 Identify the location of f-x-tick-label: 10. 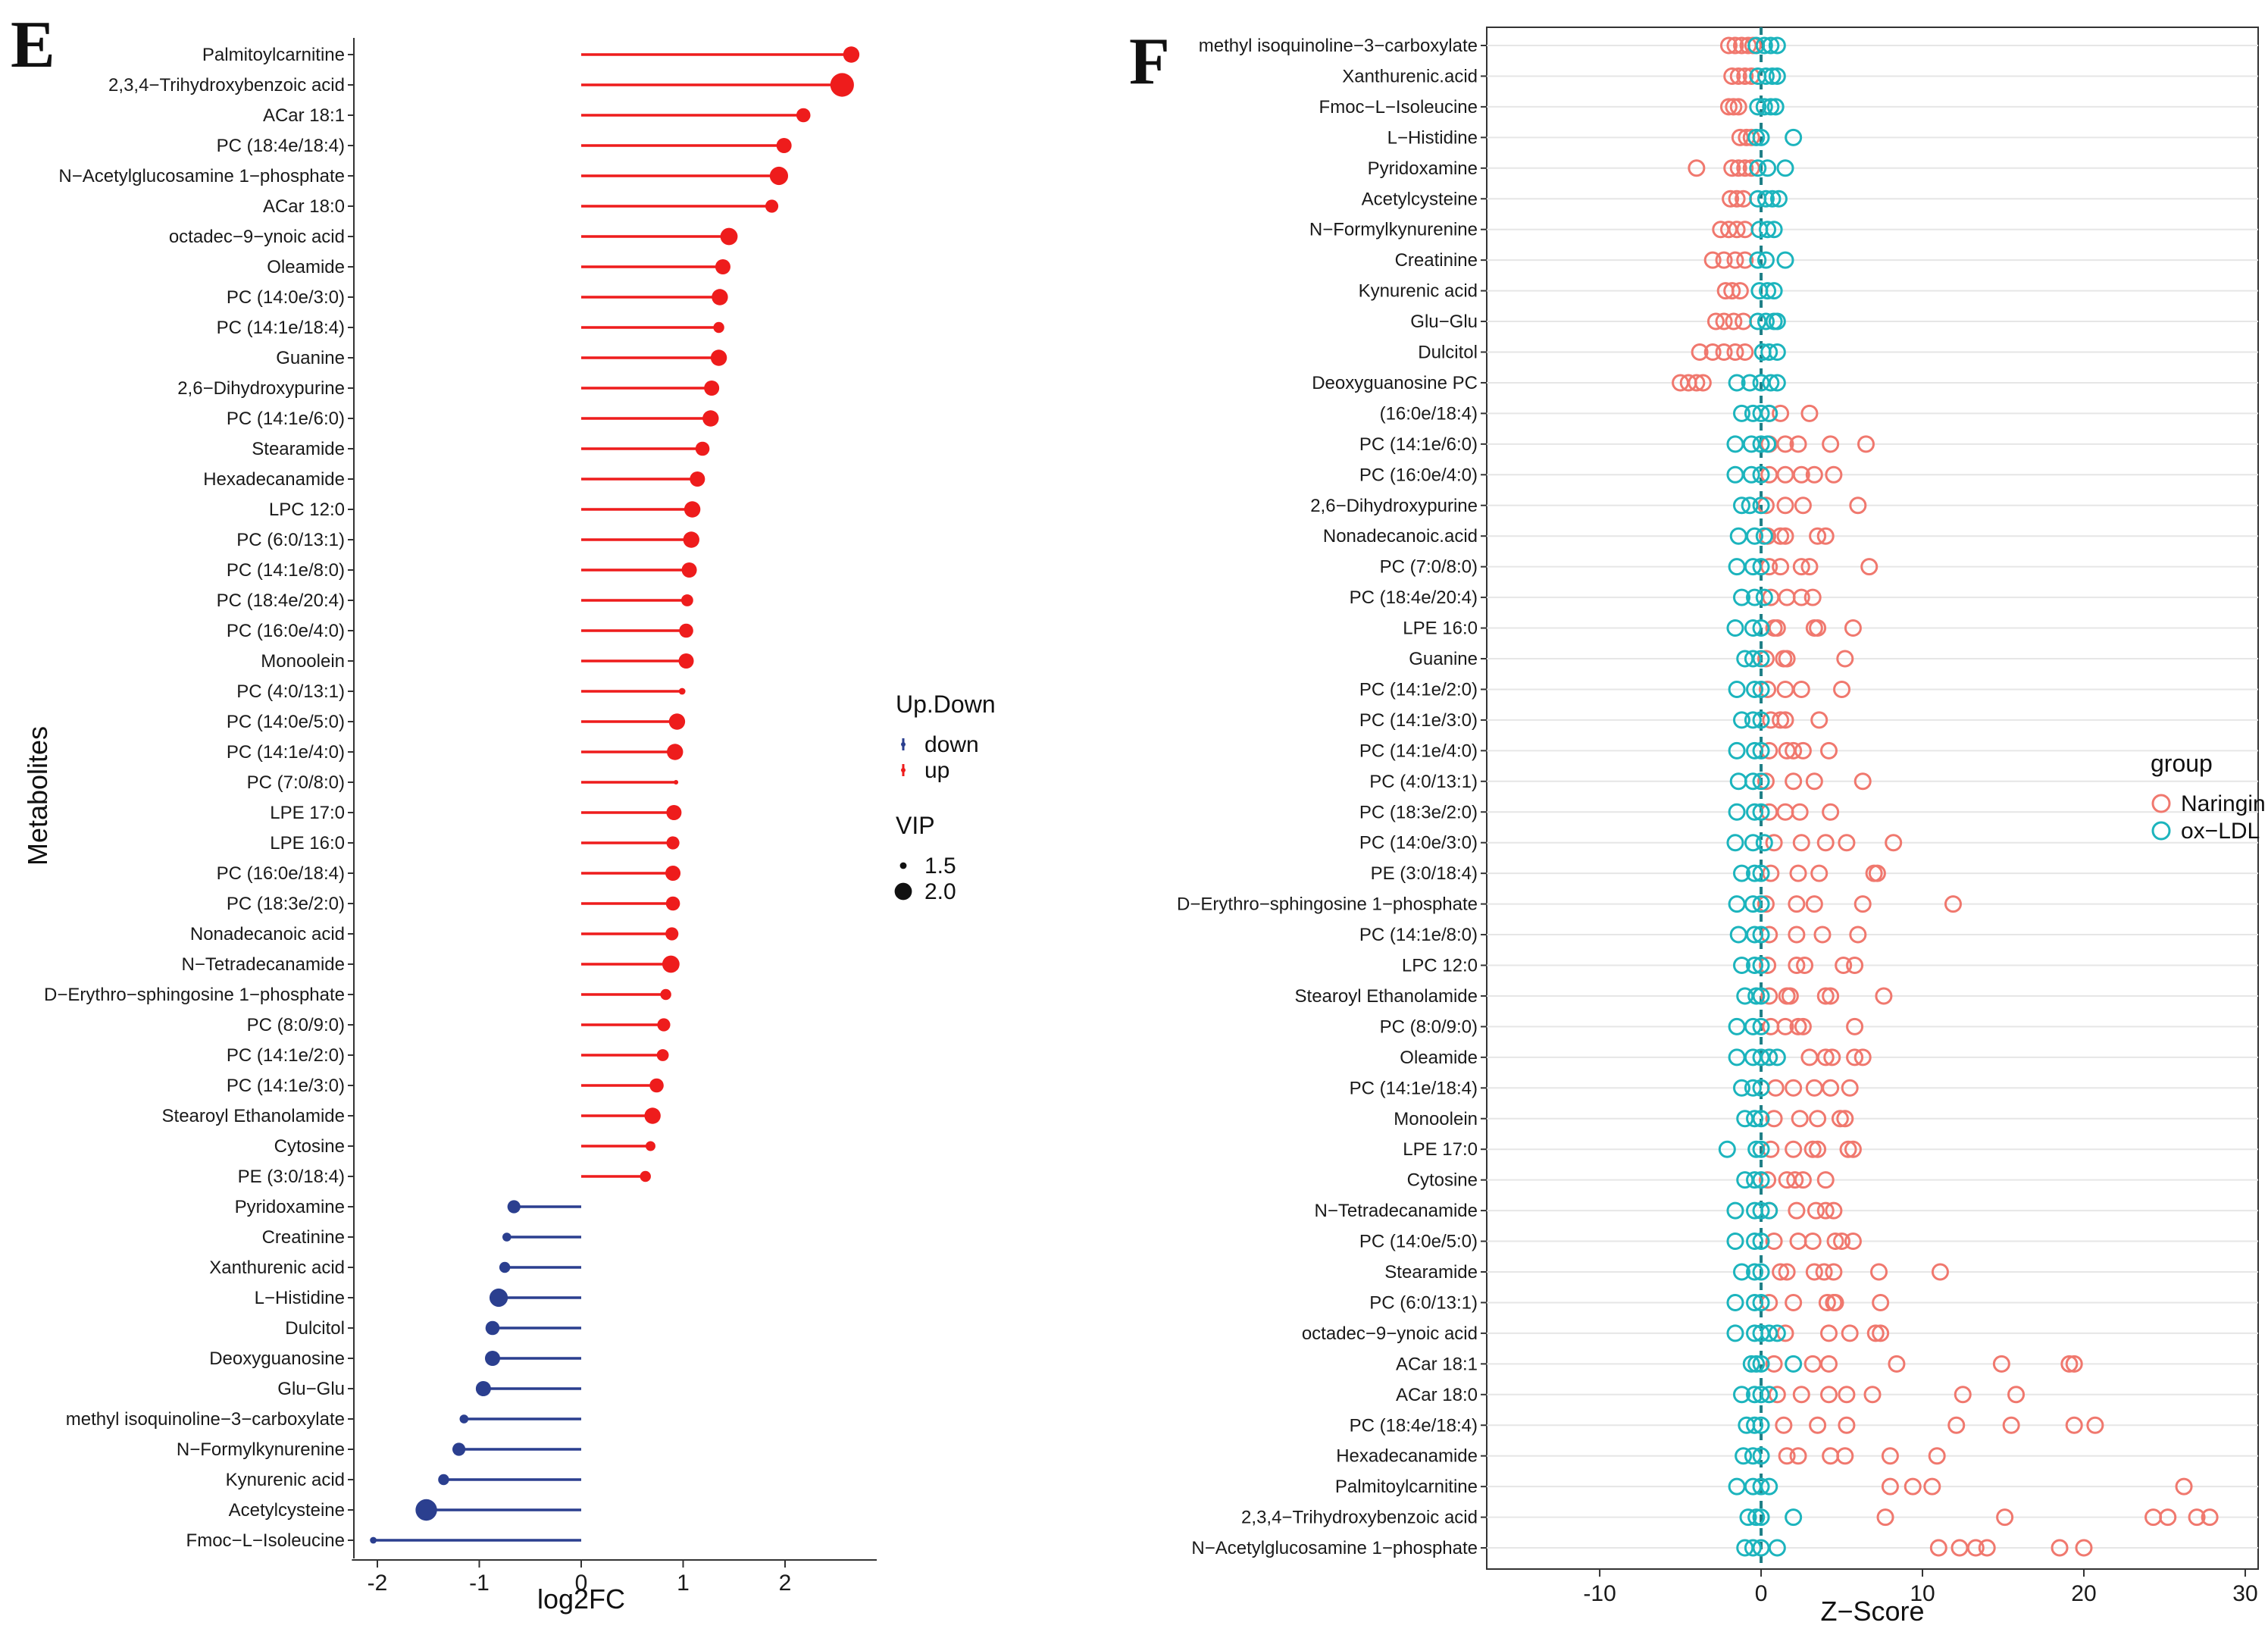
(1923, 1593).